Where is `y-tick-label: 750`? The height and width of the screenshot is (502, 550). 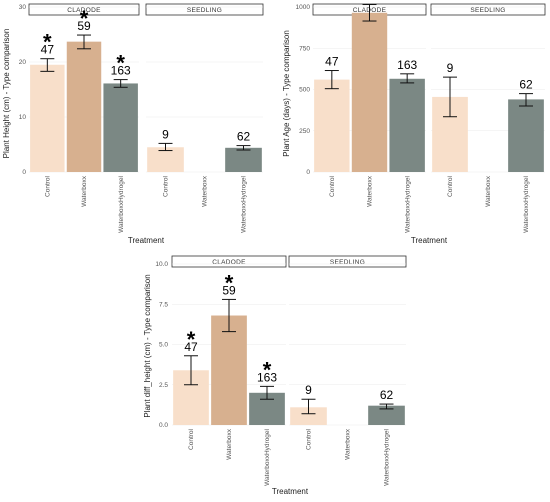
y-tick-label: 750 is located at coordinates (304, 48).